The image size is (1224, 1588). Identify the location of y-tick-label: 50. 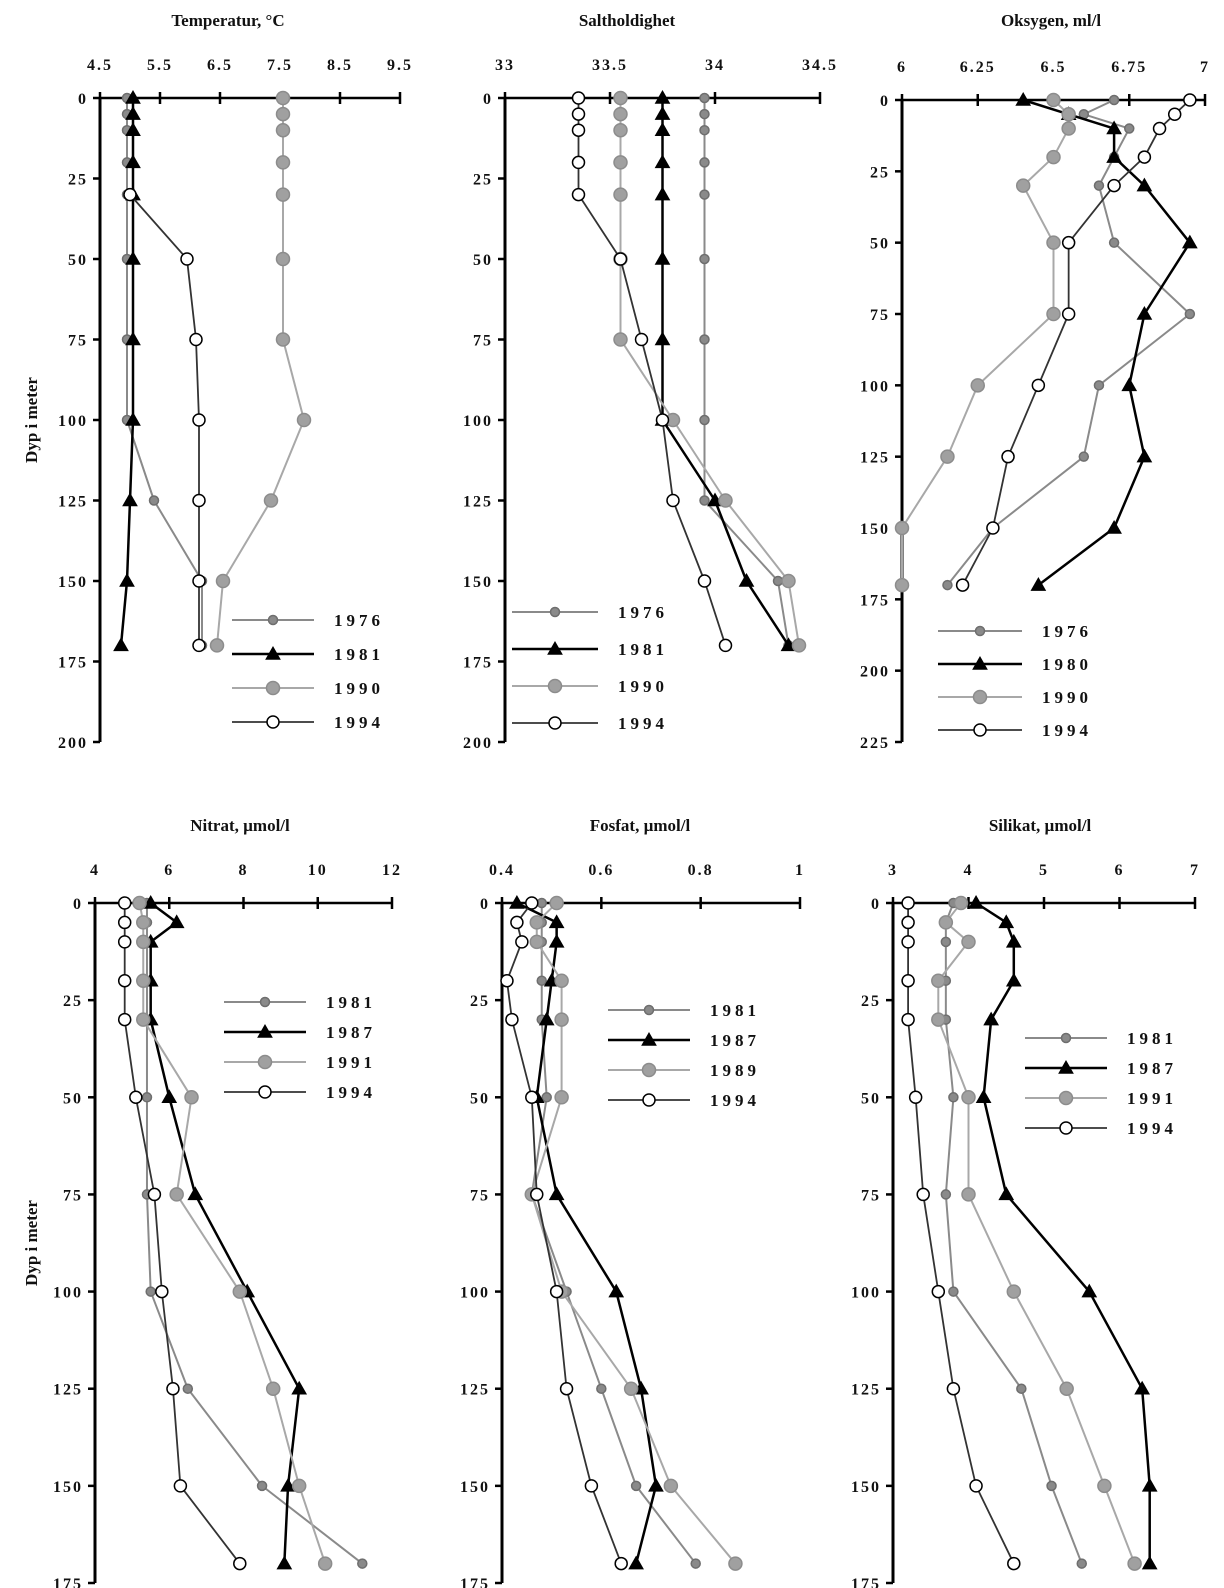
(73, 1098).